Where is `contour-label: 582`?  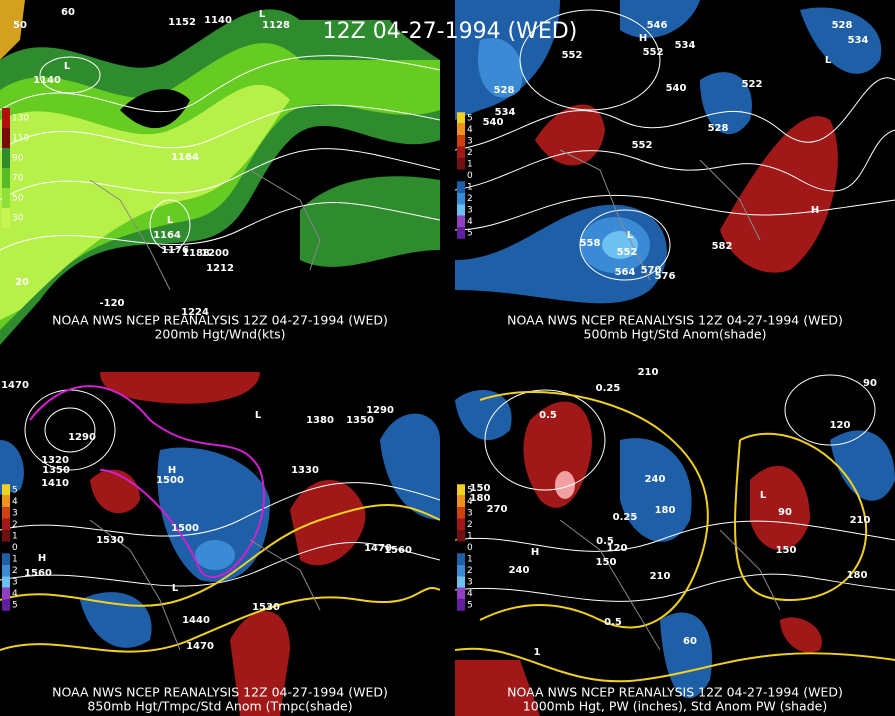 contour-label: 582 is located at coordinates (722, 246).